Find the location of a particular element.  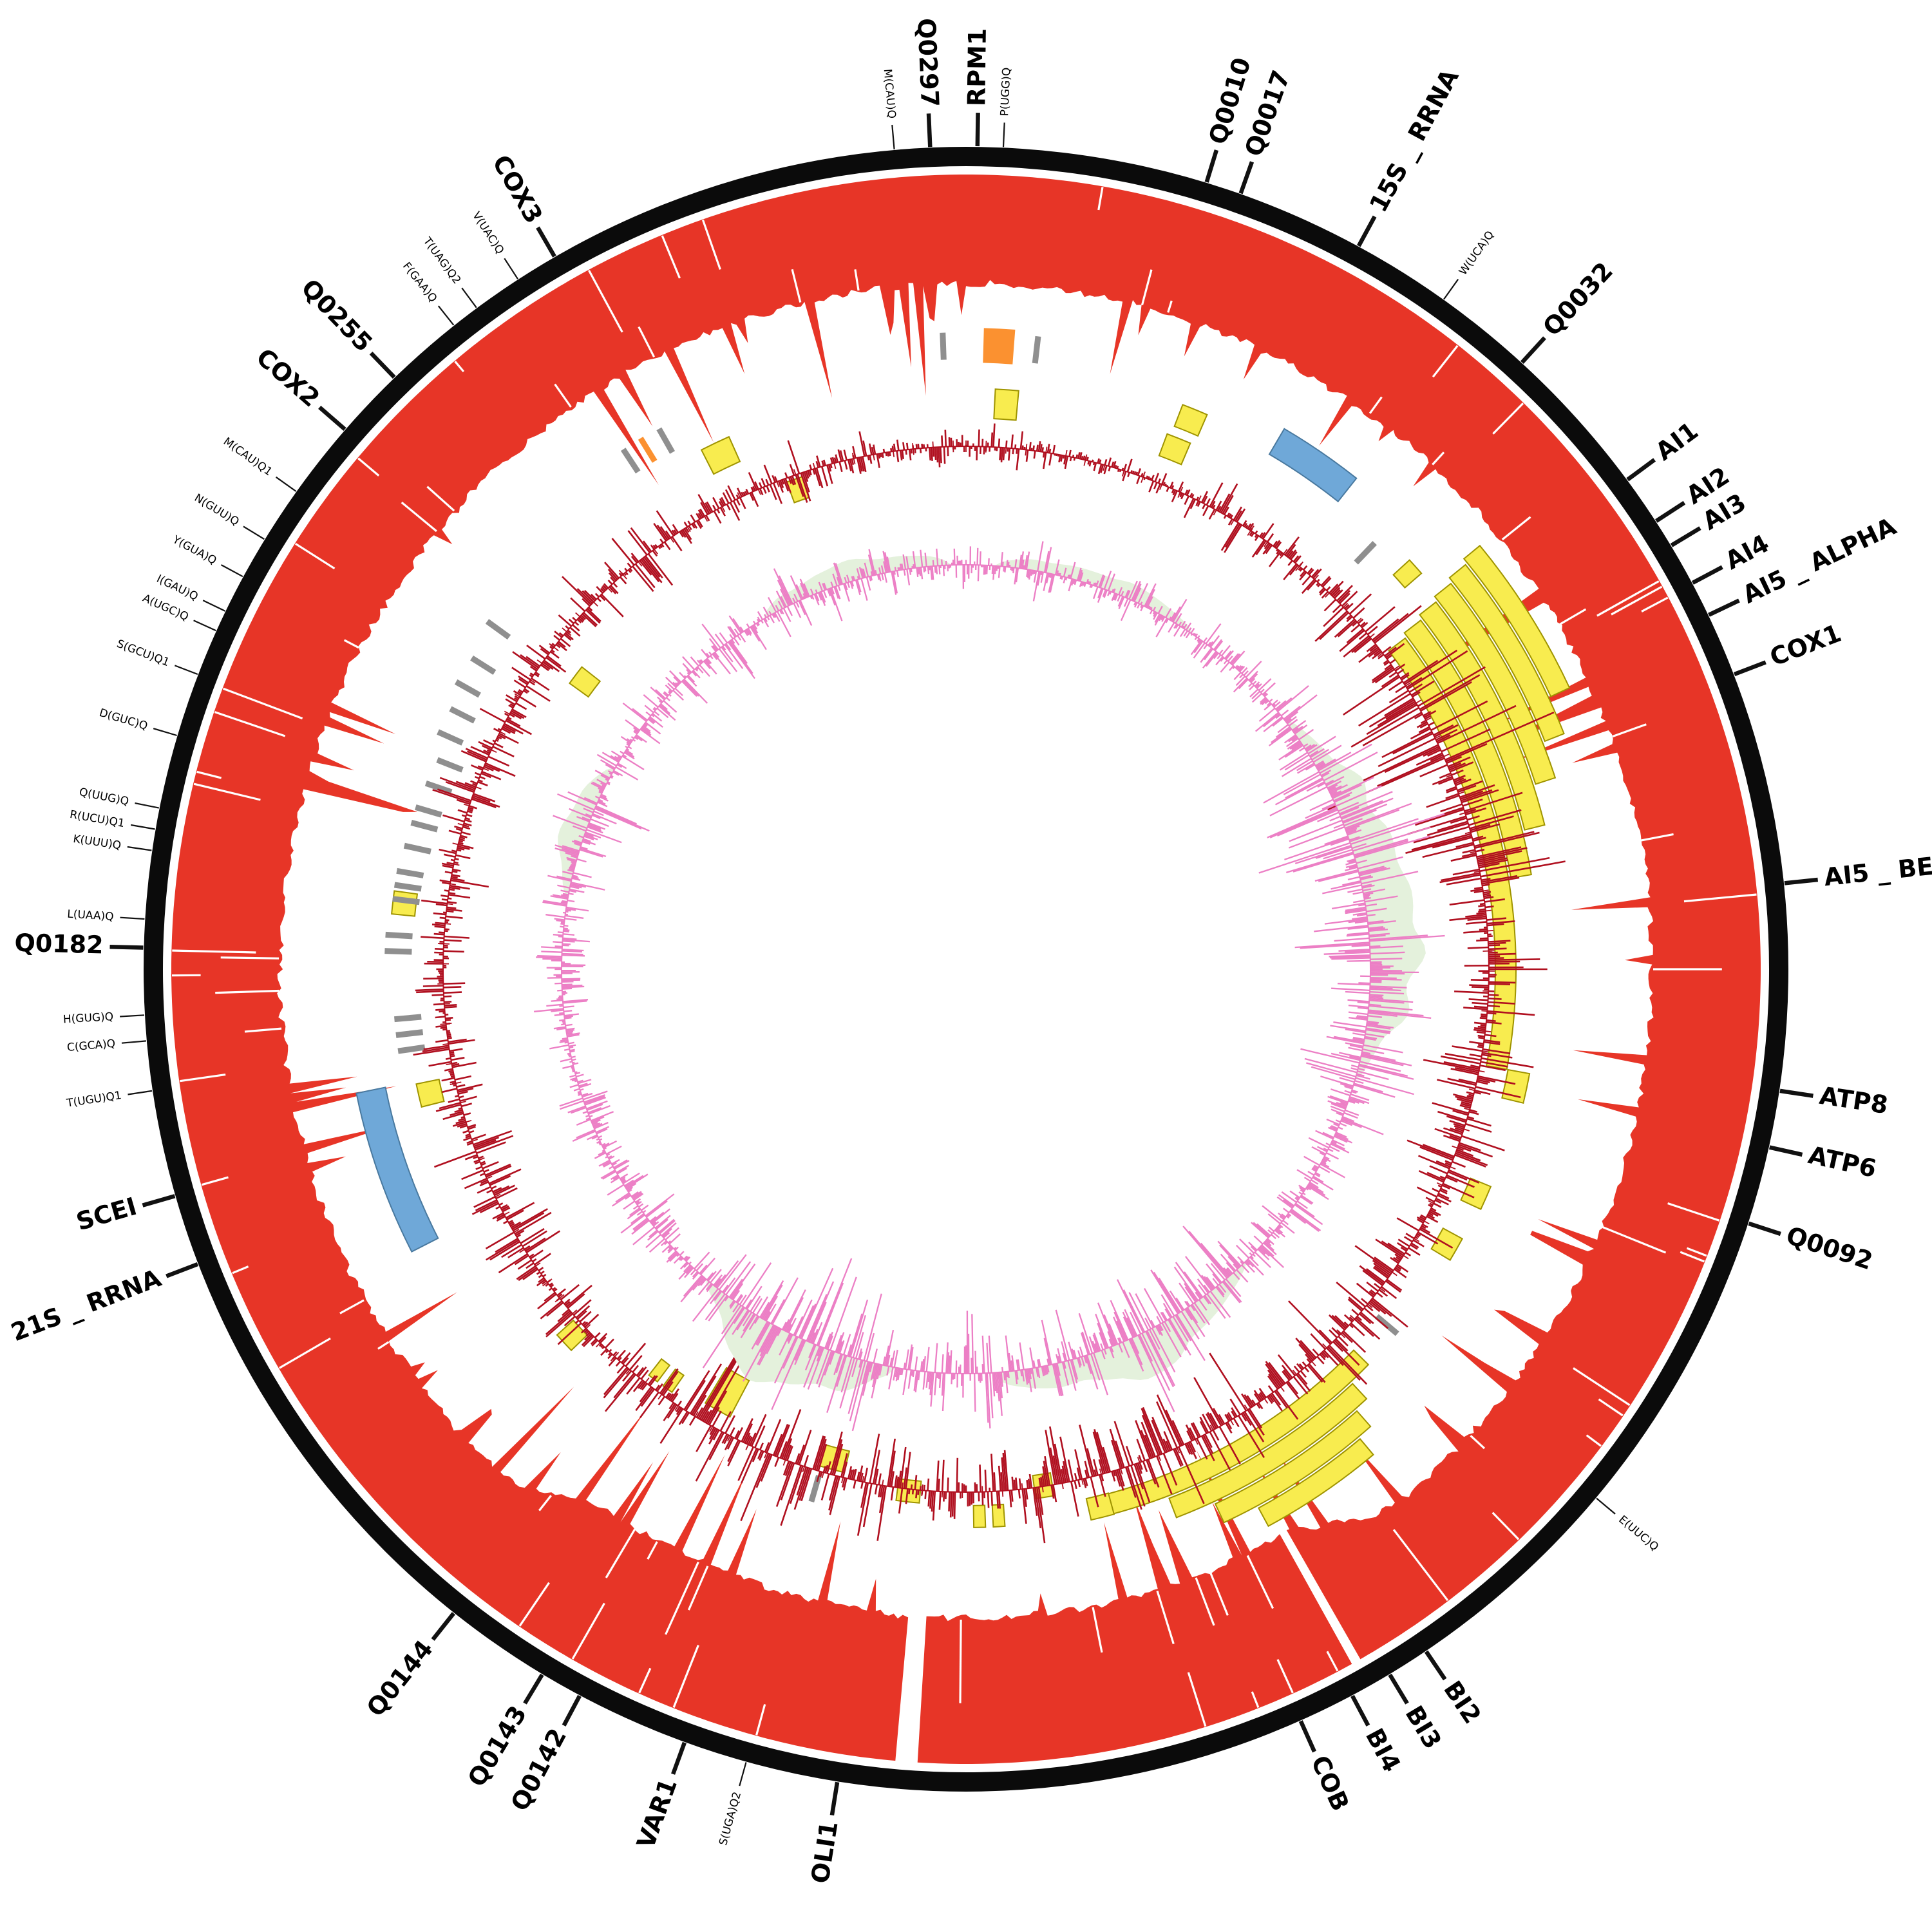

gene-label-tick is located at coordinates (1211, 166).